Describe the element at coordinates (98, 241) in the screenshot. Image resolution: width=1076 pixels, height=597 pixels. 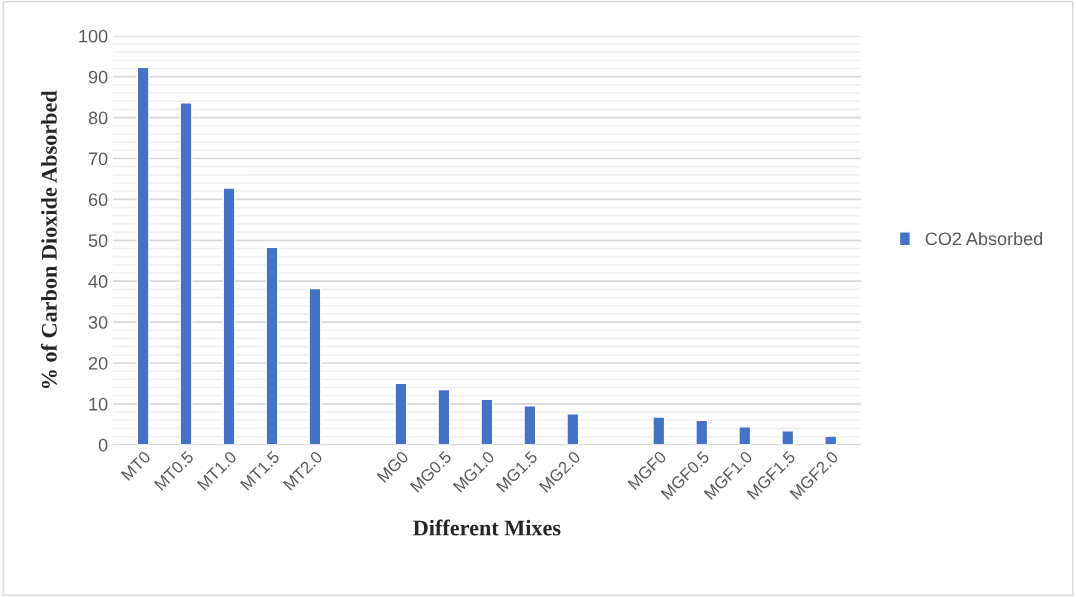
I see `y-tick-label: 50` at that location.